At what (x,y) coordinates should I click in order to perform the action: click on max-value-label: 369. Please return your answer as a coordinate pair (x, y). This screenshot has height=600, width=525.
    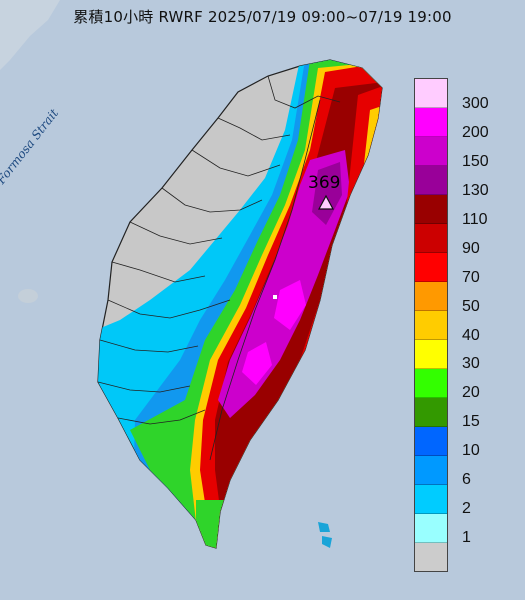
    Looking at the image, I should click on (324, 183).